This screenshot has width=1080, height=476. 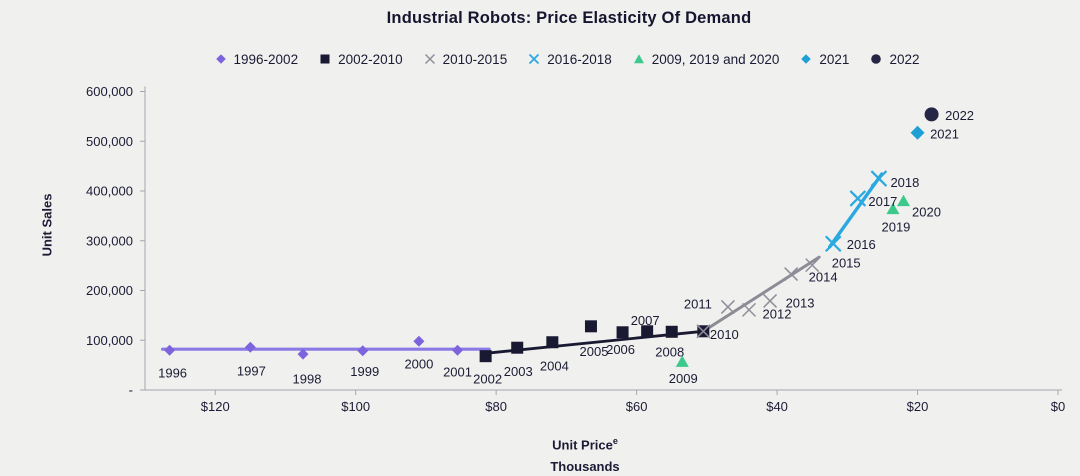 I want to click on point-2013, so click(x=770, y=300).